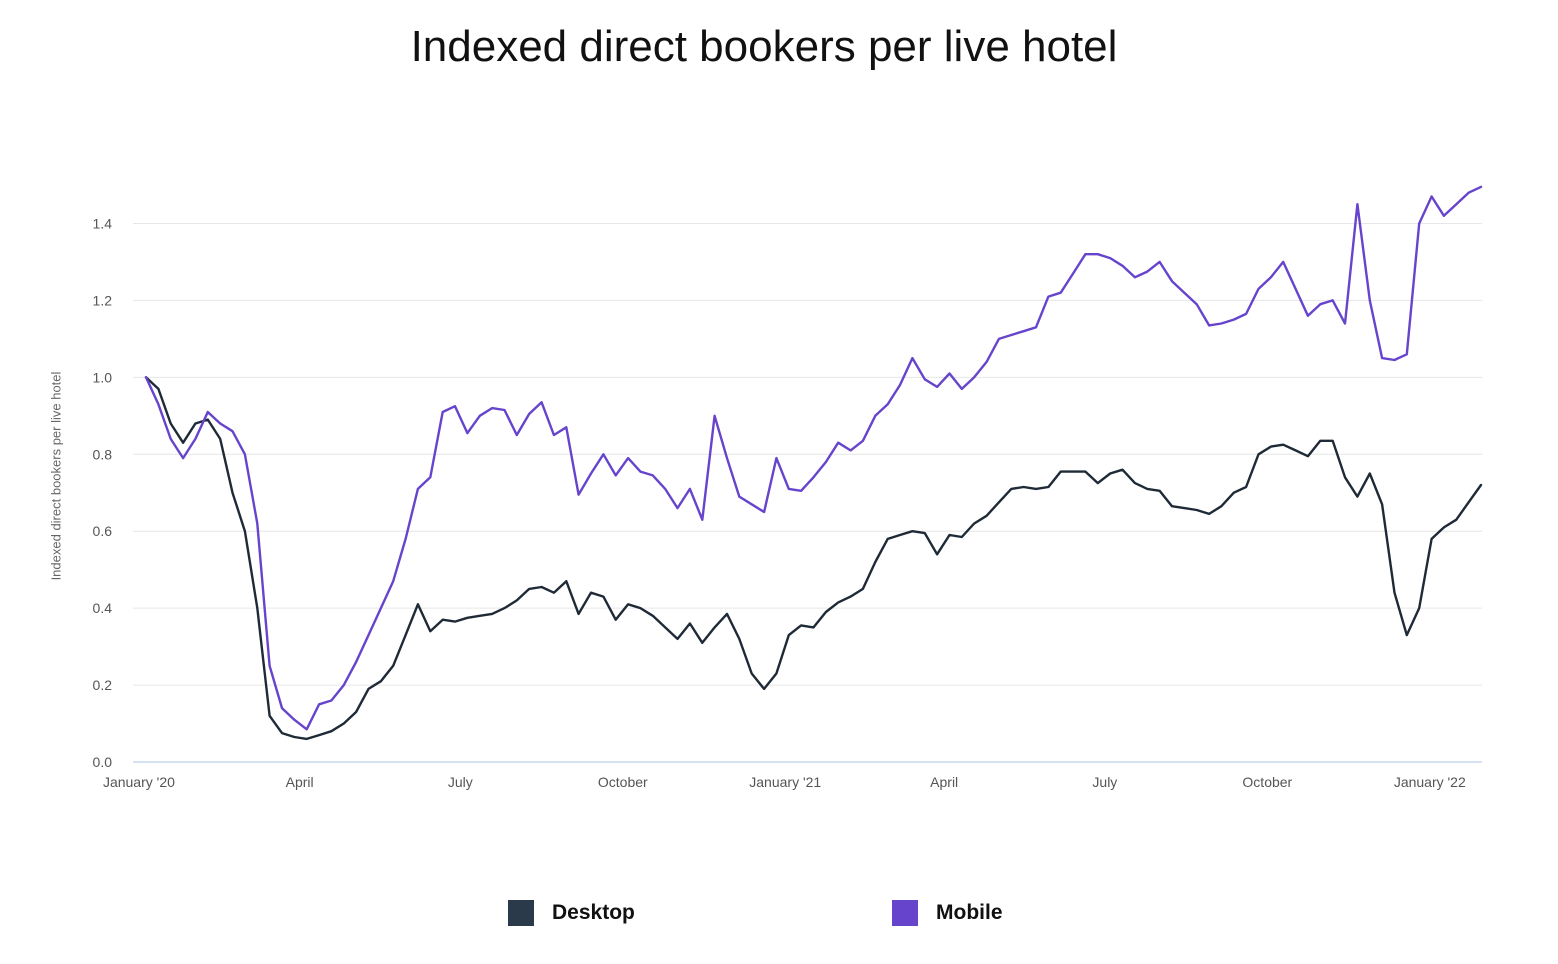  What do you see at coordinates (103, 492) in the screenshot?
I see `y-axis-ticks: 0.0 0.2 0.4 0.6 0.8 1.0 1.2 1.4` at bounding box center [103, 492].